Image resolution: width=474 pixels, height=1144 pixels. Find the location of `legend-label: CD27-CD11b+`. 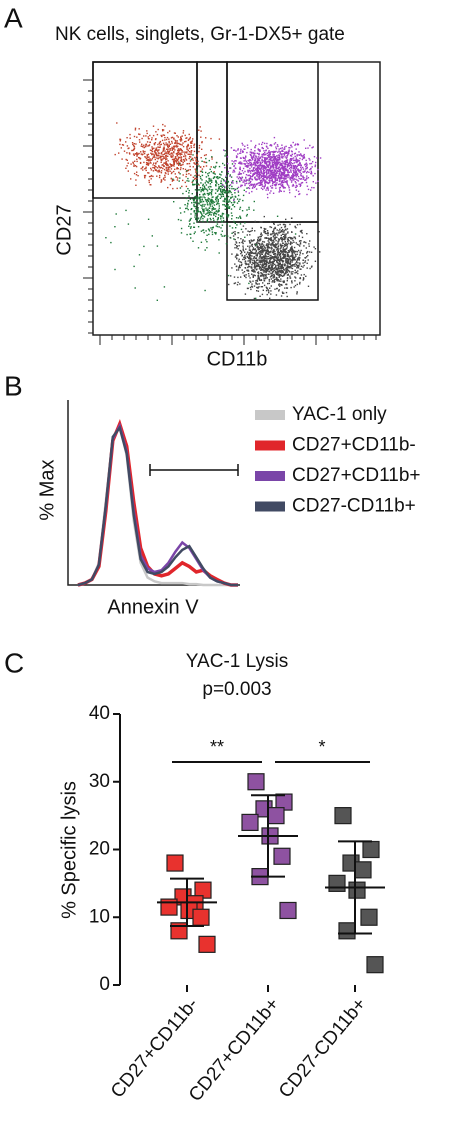

legend-label: CD27-CD11b+ is located at coordinates (354, 506).